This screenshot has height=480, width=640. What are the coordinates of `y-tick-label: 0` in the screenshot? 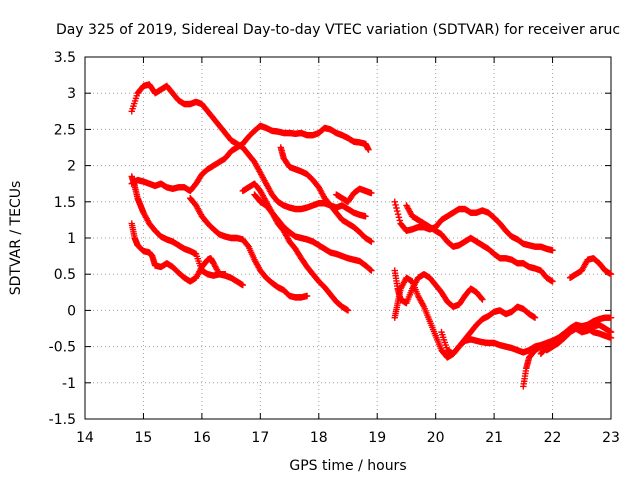 It's located at (71, 311).